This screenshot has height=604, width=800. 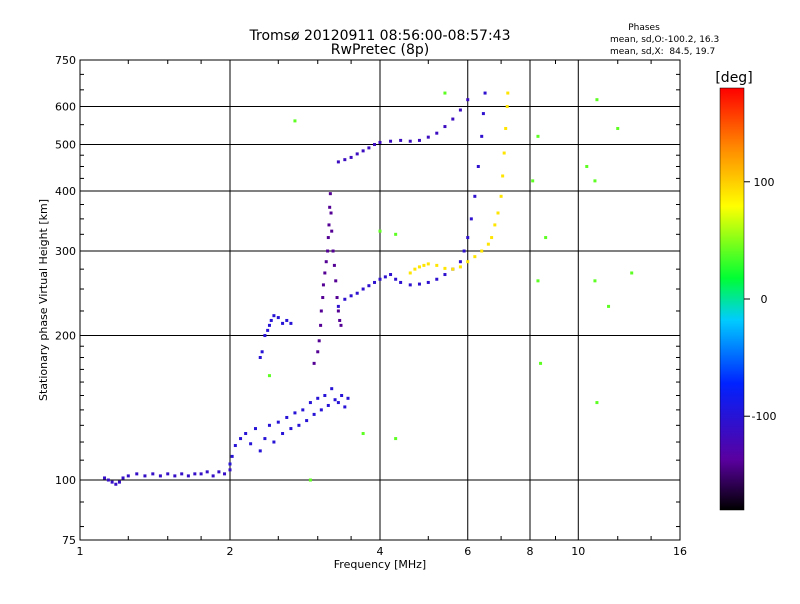 What do you see at coordinates (380, 50) in the screenshot?
I see `chart-subtitle: RwPretec (8p)` at bounding box center [380, 50].